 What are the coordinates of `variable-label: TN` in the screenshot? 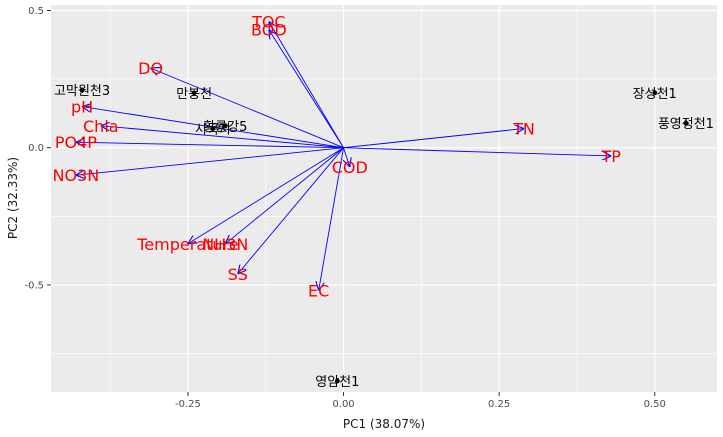 It's located at (523, 129).